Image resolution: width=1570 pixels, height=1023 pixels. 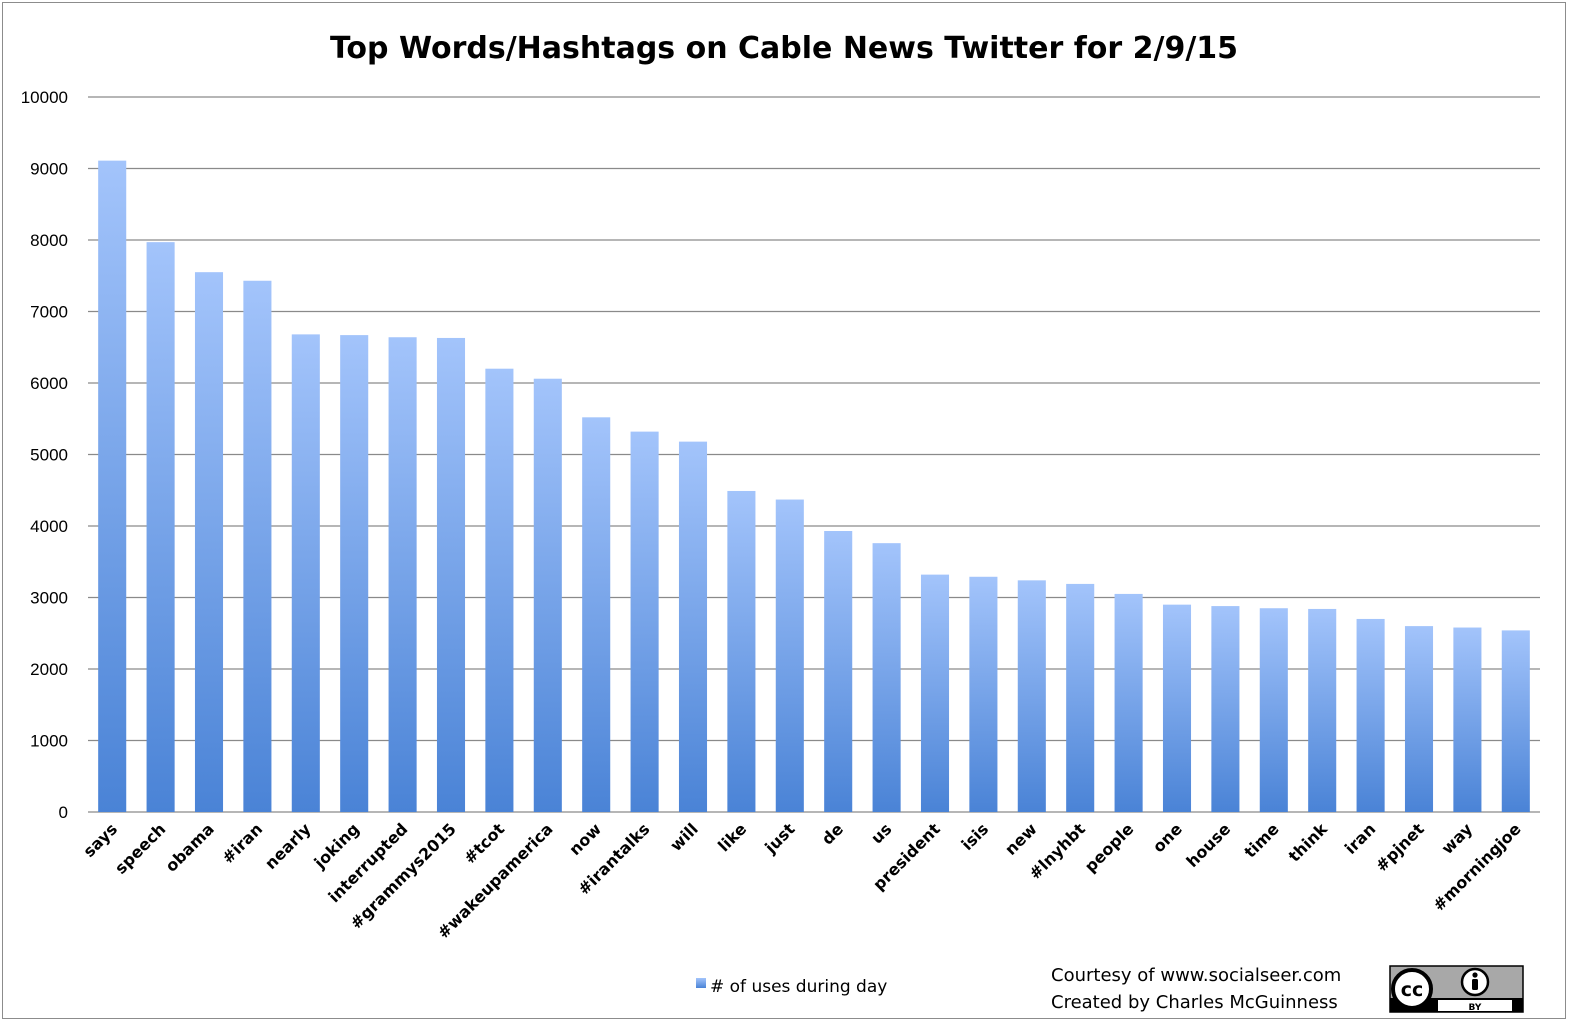 What do you see at coordinates (49, 312) in the screenshot?
I see `y-tick-label: 7000` at bounding box center [49, 312].